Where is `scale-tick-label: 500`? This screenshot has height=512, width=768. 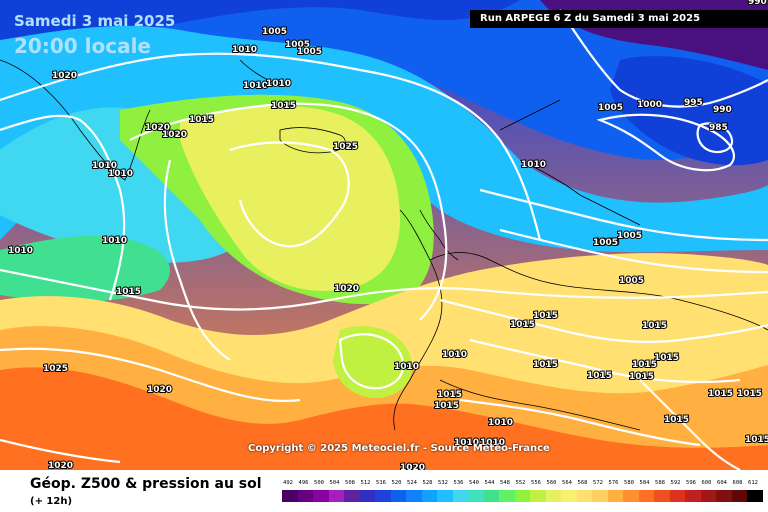 scale-tick-label: 500 is located at coordinates (319, 483).